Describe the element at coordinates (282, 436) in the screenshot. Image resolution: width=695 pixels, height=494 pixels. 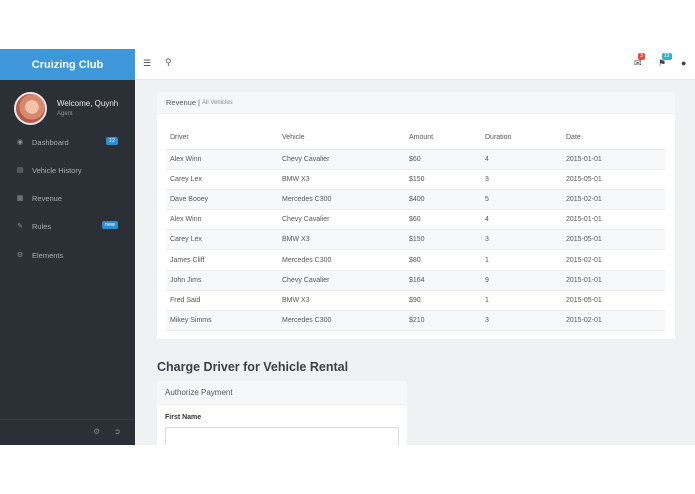
I see `first-name-input` at that location.